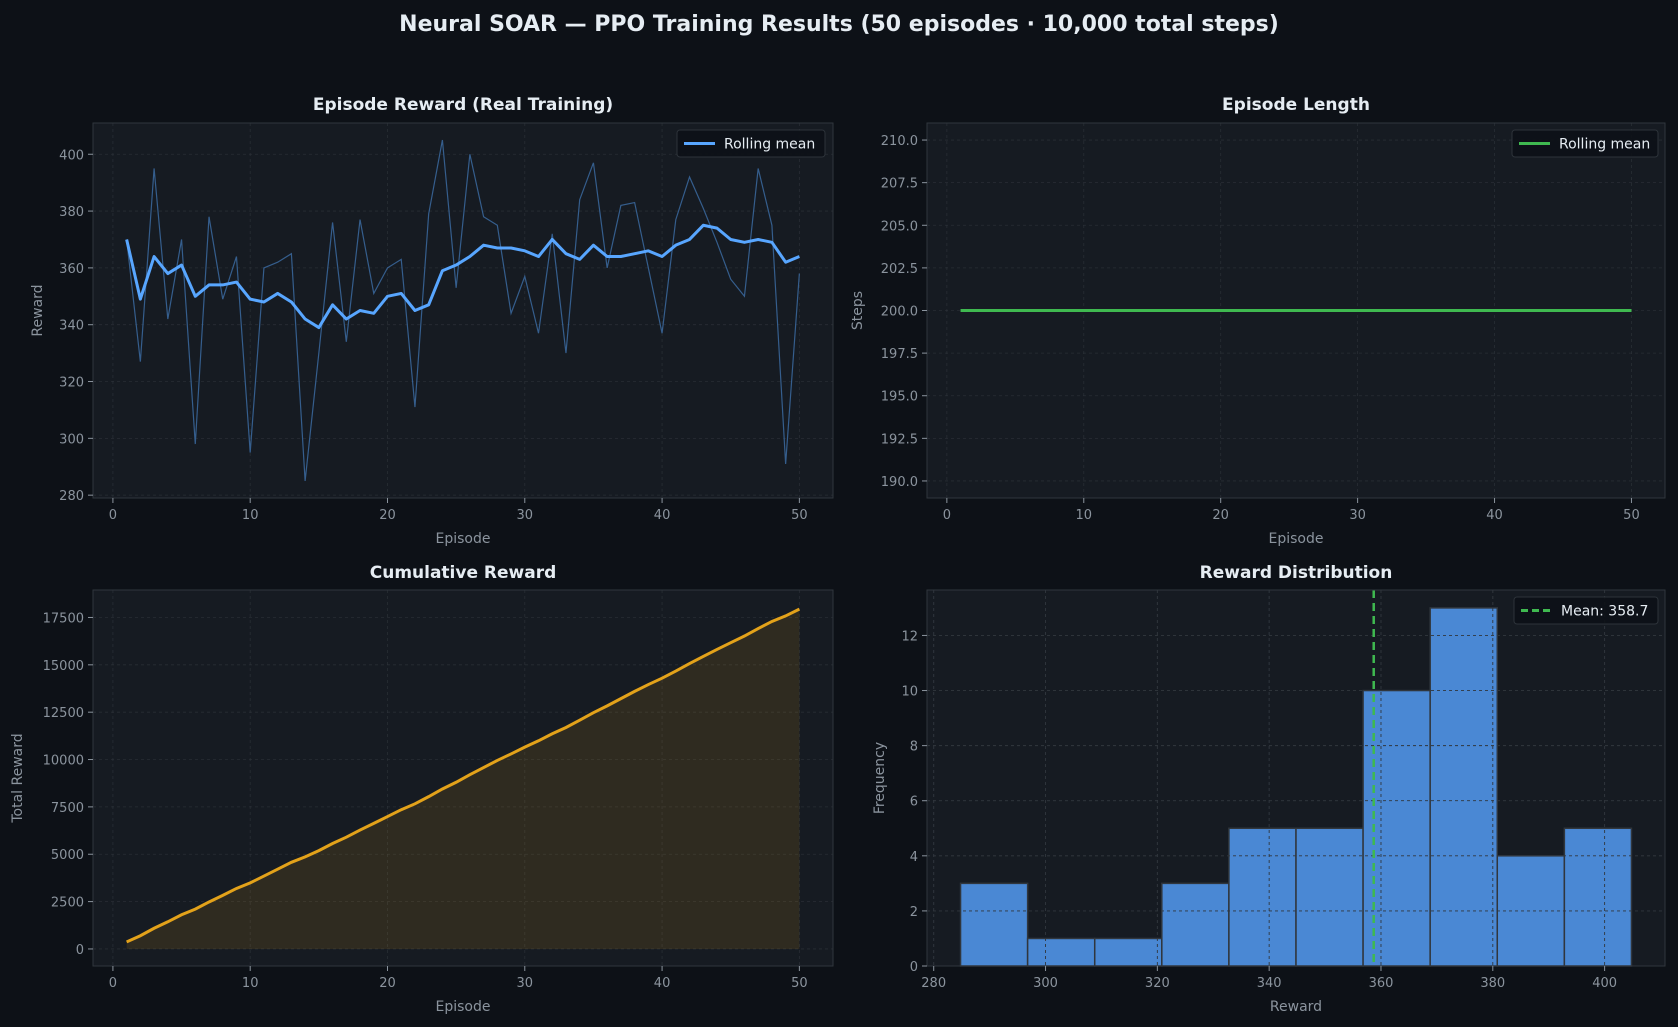 This screenshot has height=1027, width=1678. I want to click on y-tick-label: 195.0, so click(899, 397).